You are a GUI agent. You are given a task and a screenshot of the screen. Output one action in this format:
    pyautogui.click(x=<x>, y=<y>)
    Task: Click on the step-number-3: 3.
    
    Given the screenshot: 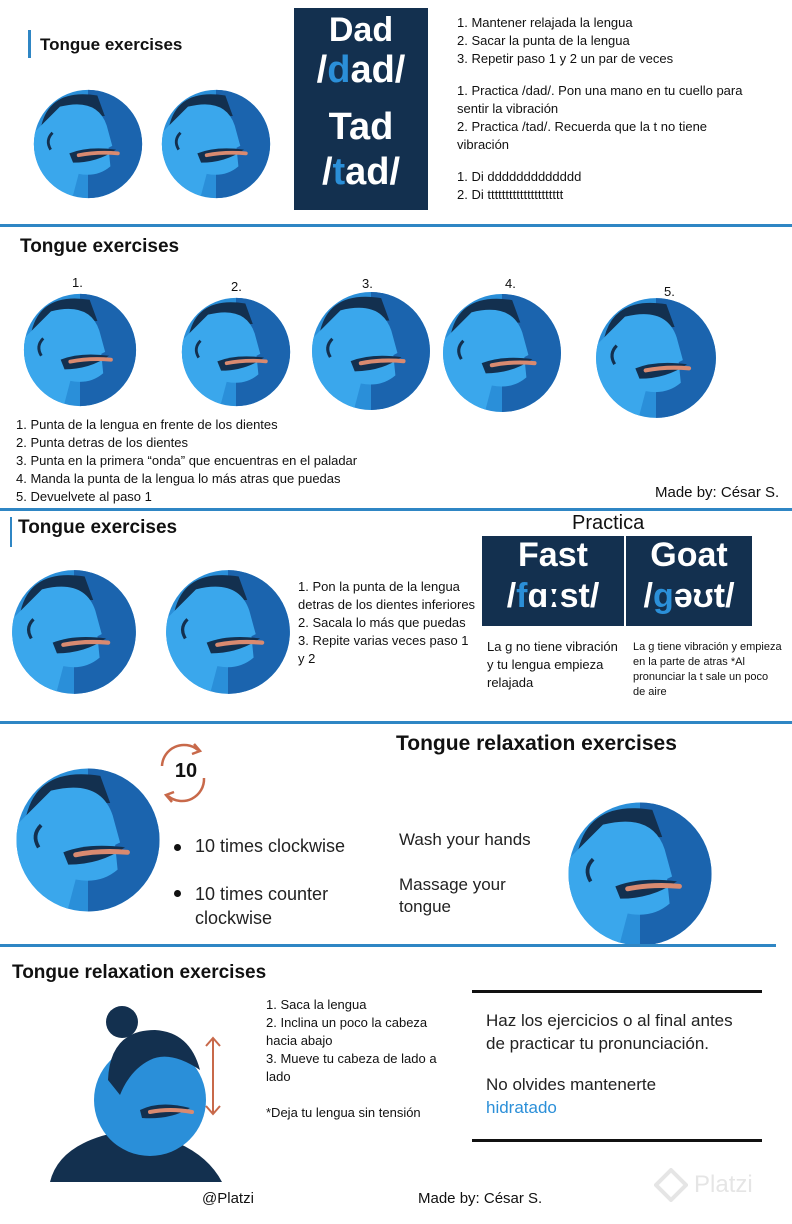 What is the action you would take?
    pyautogui.click(x=367, y=283)
    